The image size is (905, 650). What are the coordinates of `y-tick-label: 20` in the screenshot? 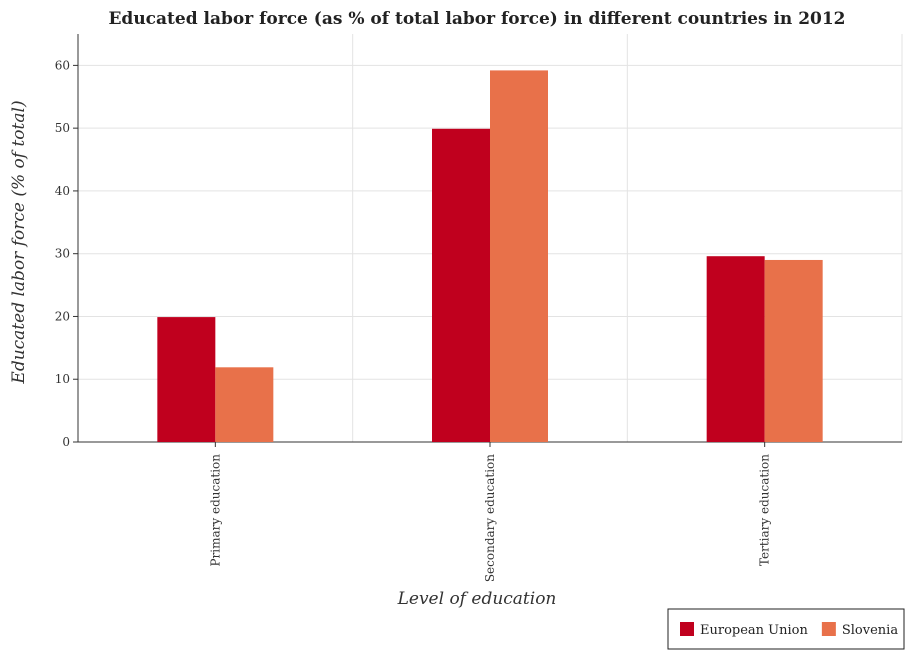 It's located at (62, 316).